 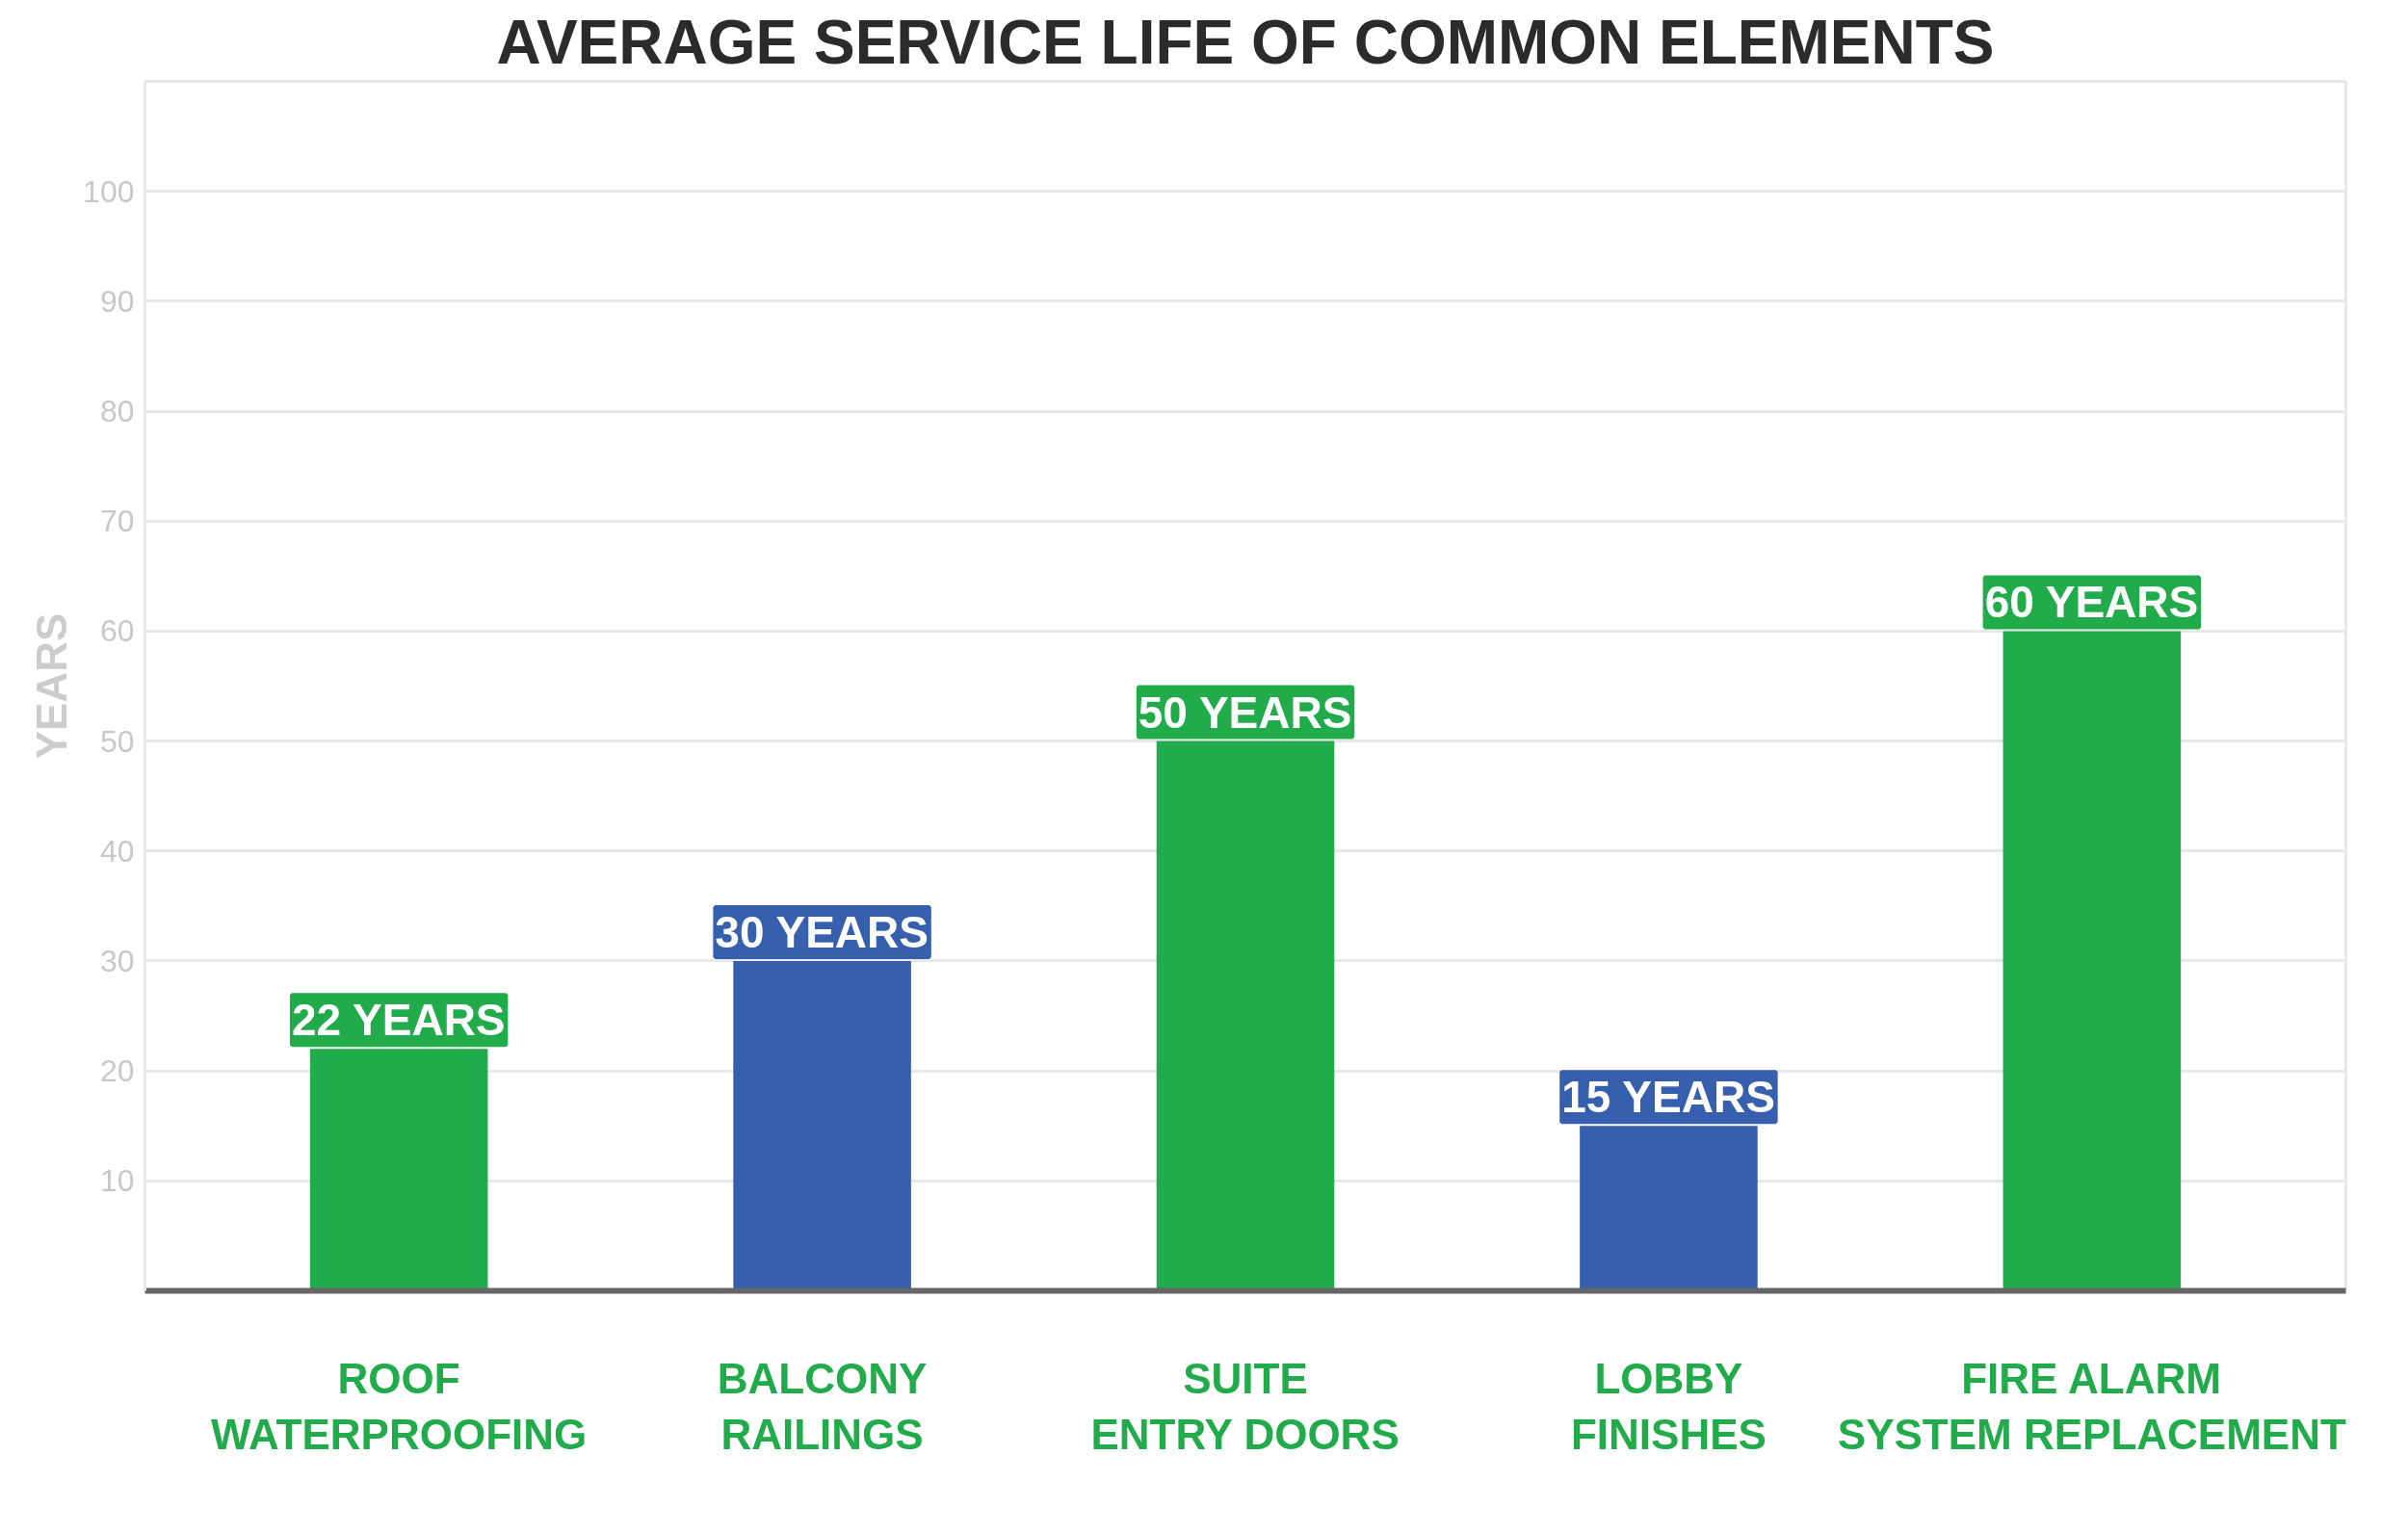 What do you see at coordinates (822, 1406) in the screenshot?
I see `x-tick-label: BALCONY RAILINGS` at bounding box center [822, 1406].